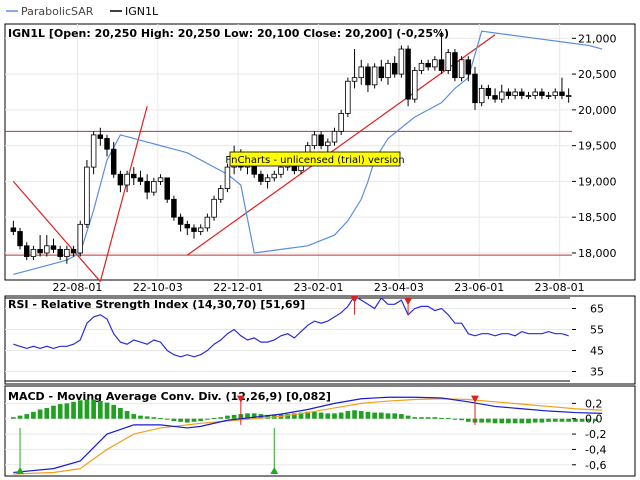 The image size is (640, 480). What do you see at coordinates (597, 146) in the screenshot?
I see `price-y-tick-label: 19,500` at bounding box center [597, 146].